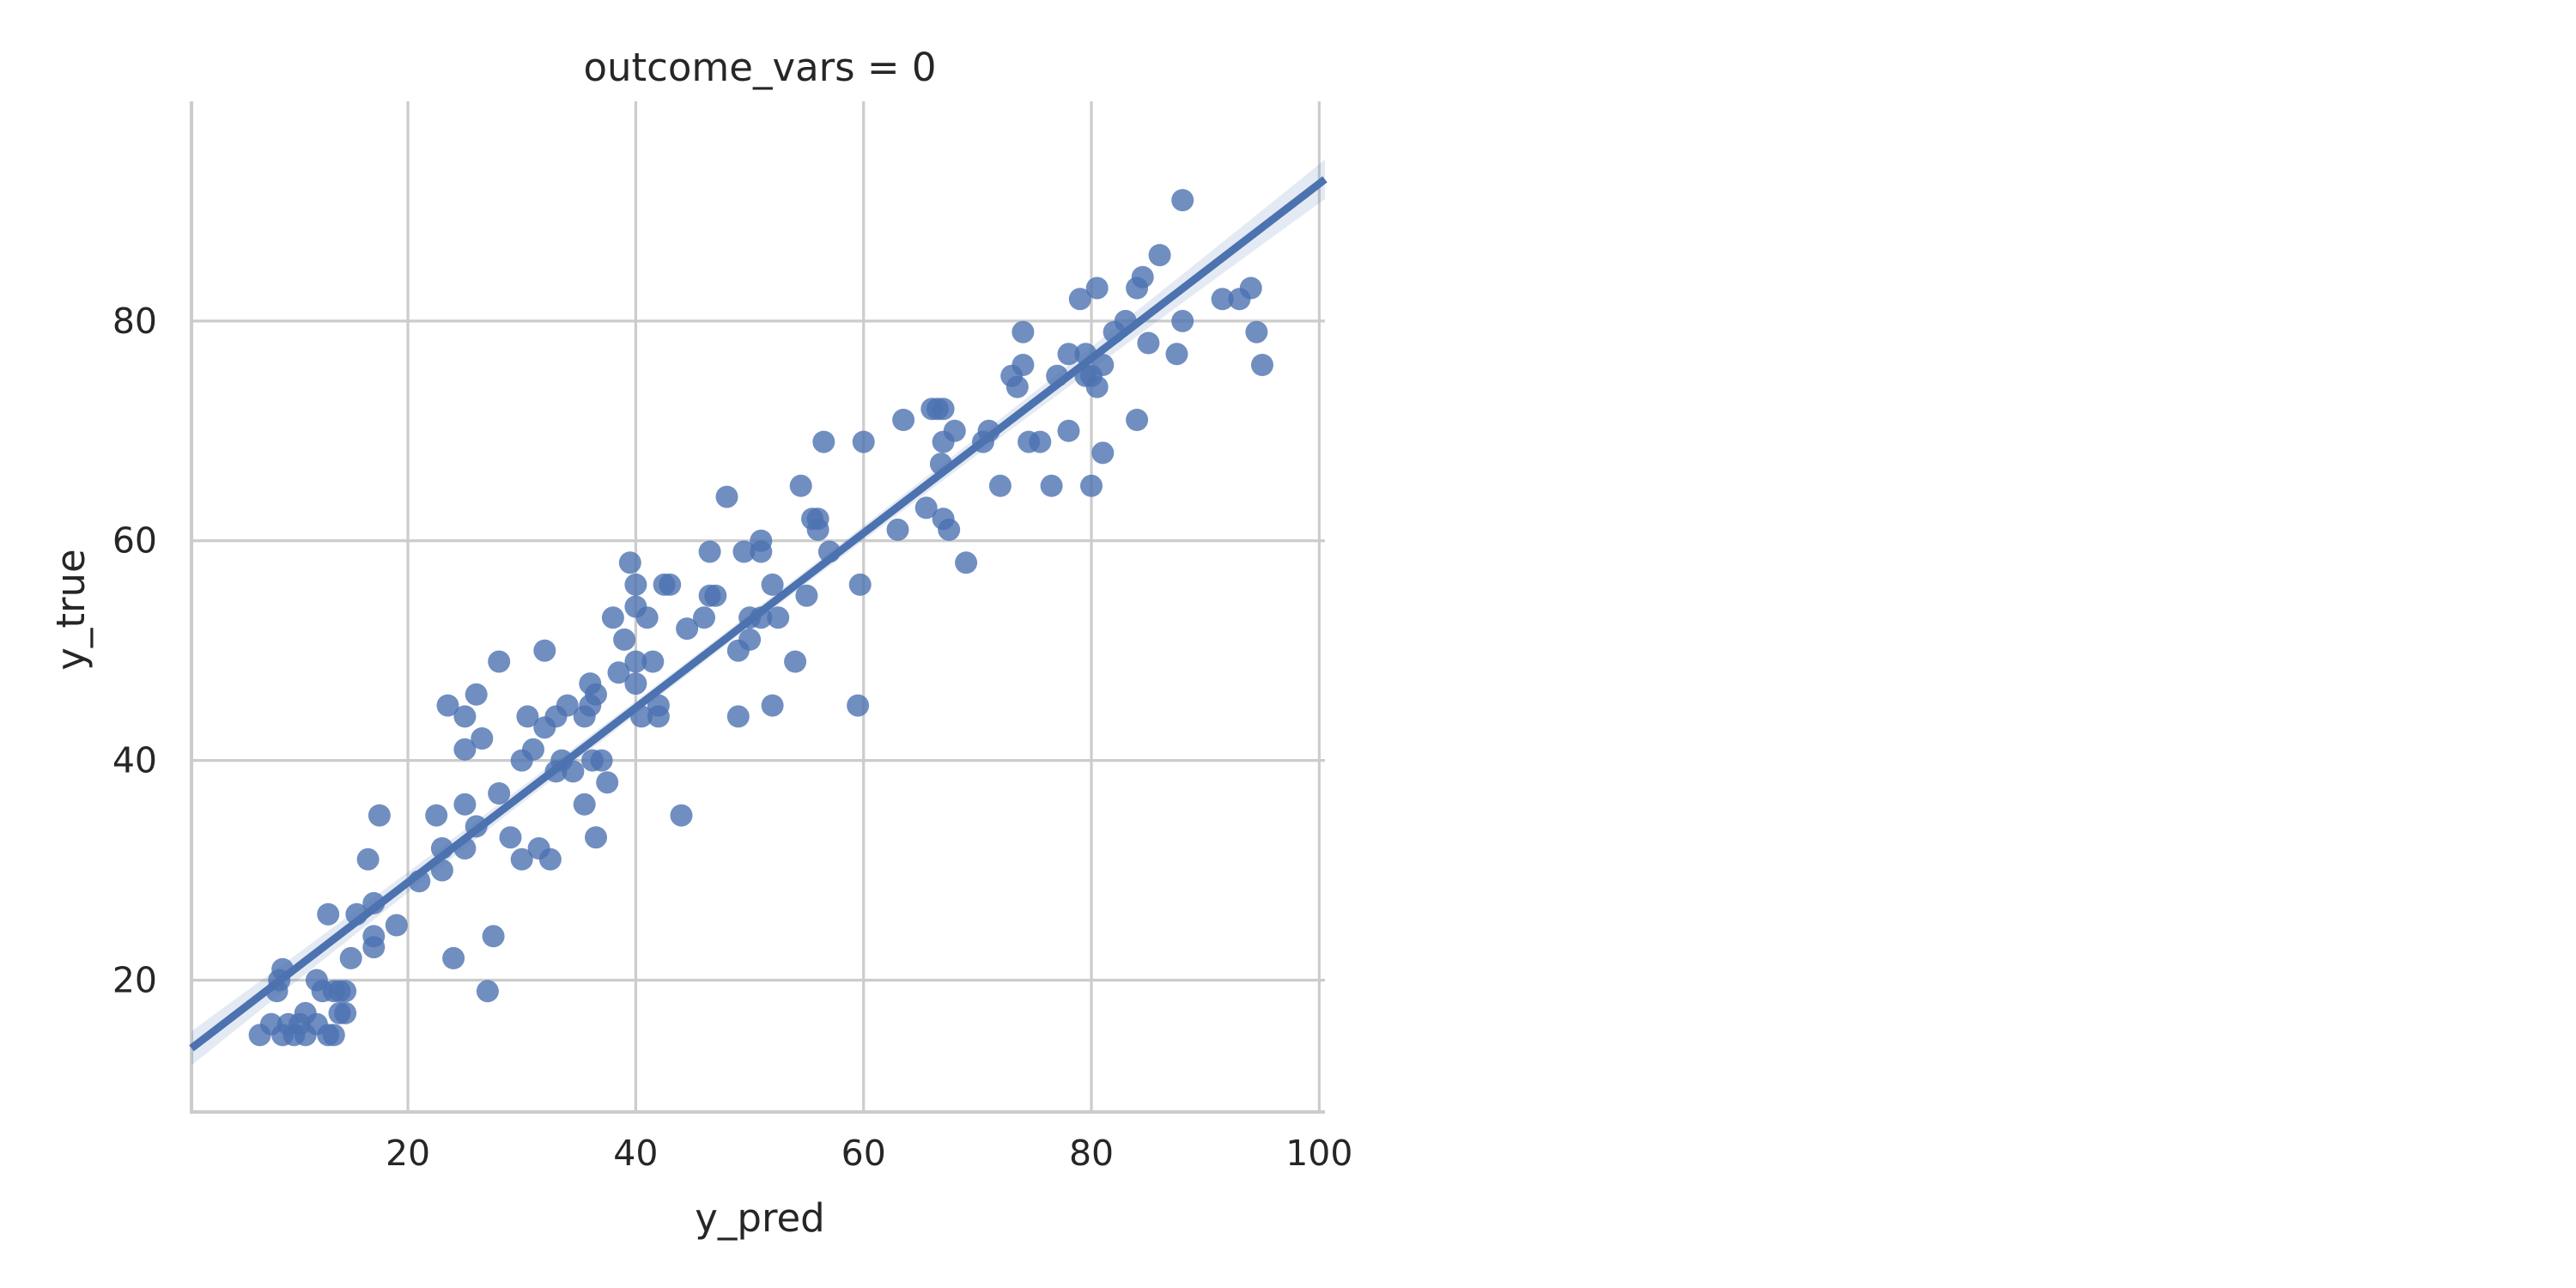 Image resolution: width=2576 pixels, height=1288 pixels. I want to click on y-tick-label: 40, so click(134, 760).